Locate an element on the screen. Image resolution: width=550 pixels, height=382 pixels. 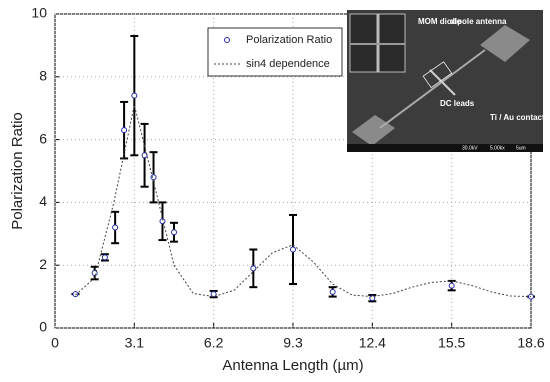
y-tick-label: 6 is located at coordinates (43, 138).